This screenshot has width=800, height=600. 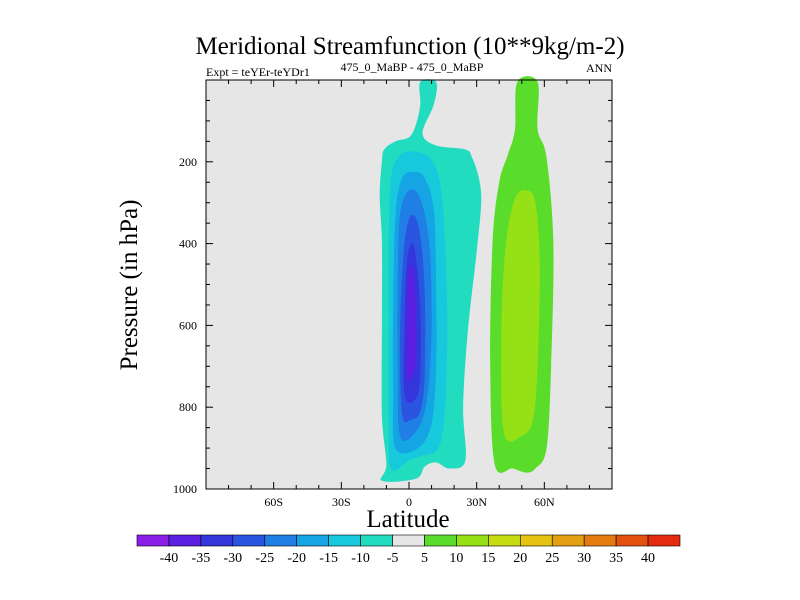 I want to click on colorbar-label: 5, so click(x=424, y=558).